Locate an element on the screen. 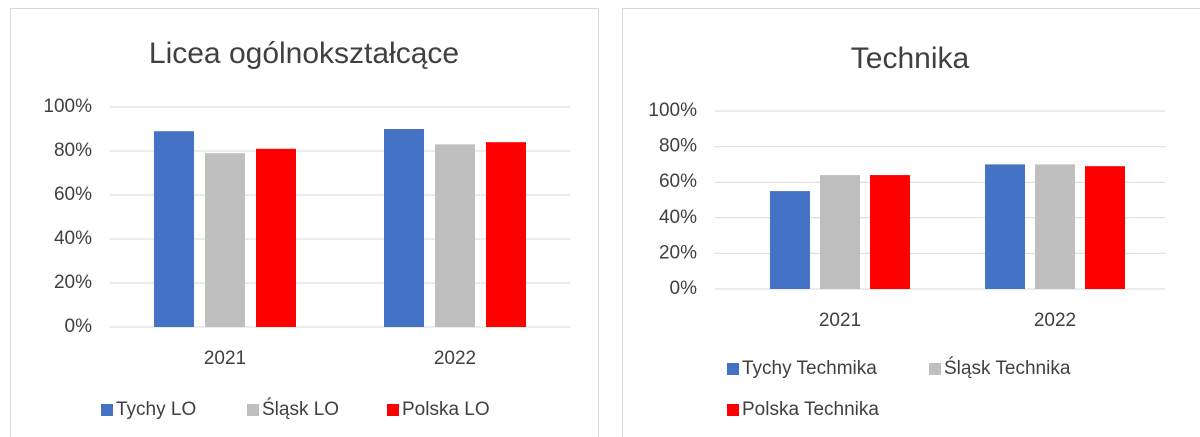  chart-title: Technika is located at coordinates (910, 58).